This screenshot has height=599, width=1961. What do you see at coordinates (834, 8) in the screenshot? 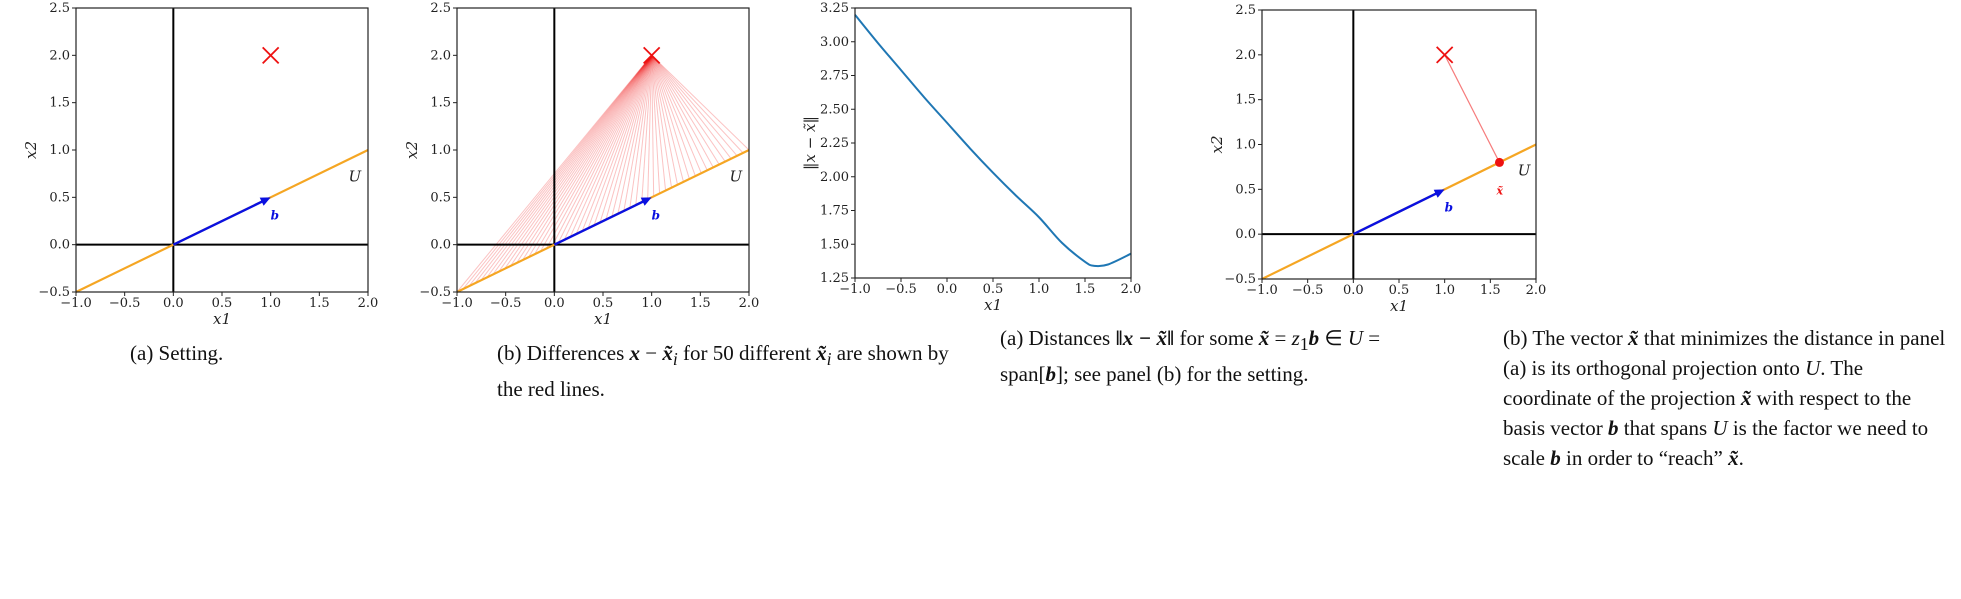
I see `y-tick-label: 3.25` at bounding box center [834, 8].